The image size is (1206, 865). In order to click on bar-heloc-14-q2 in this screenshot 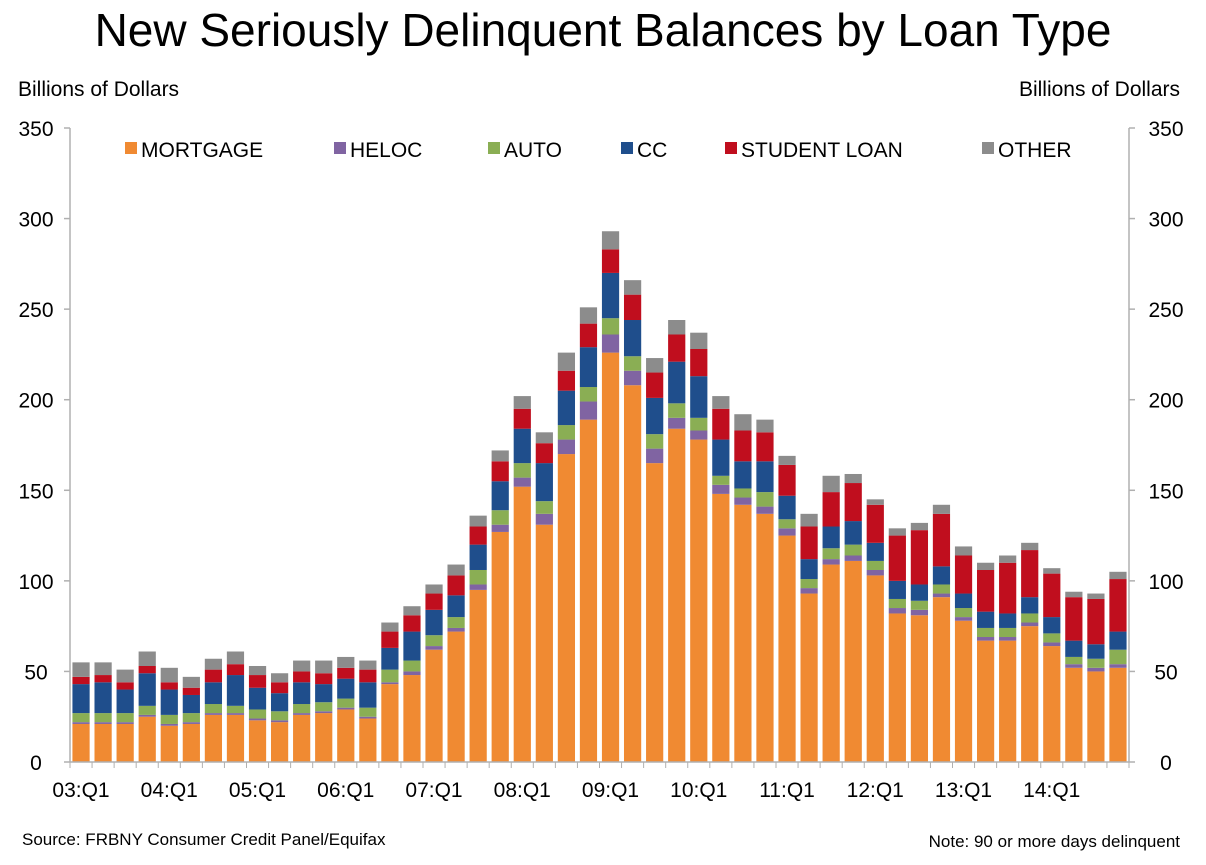, I will do `click(1074, 666)`.